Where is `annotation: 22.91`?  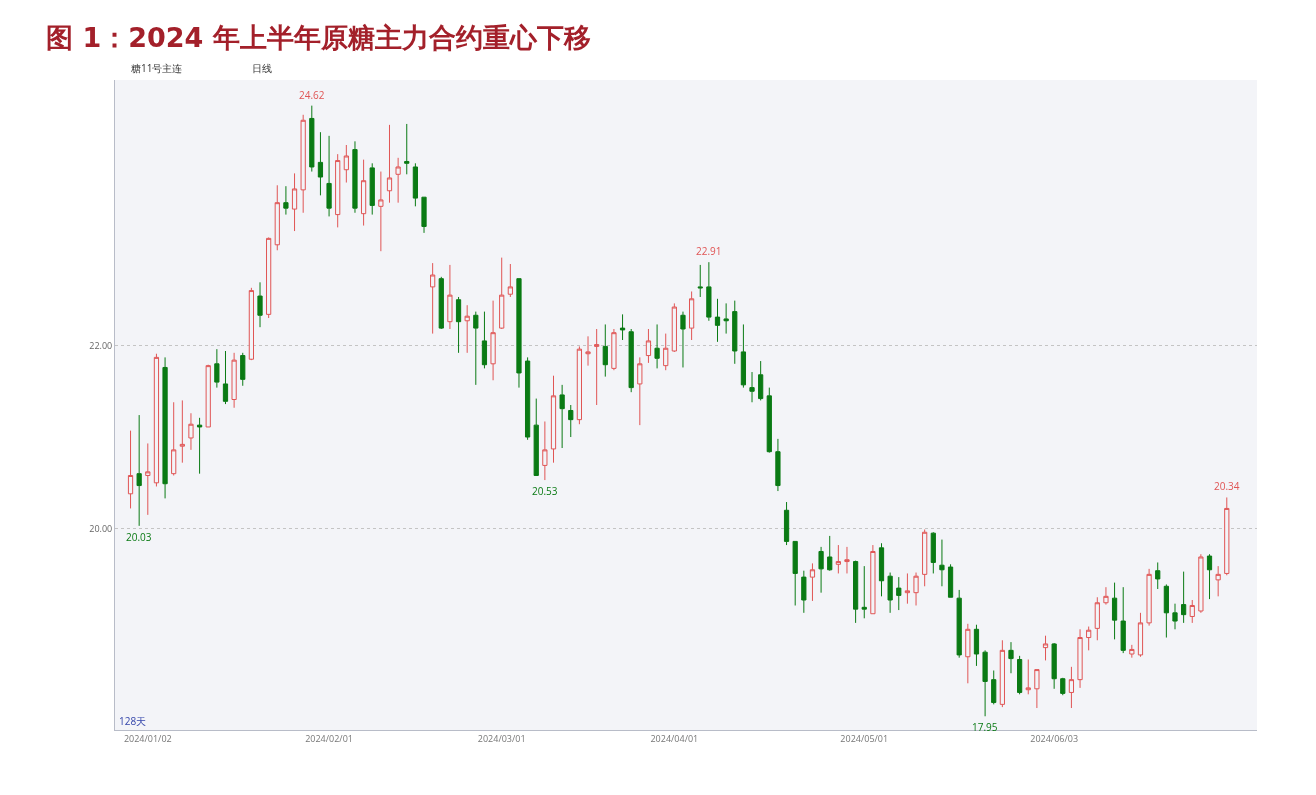
annotation: 22.91 is located at coordinates (709, 251).